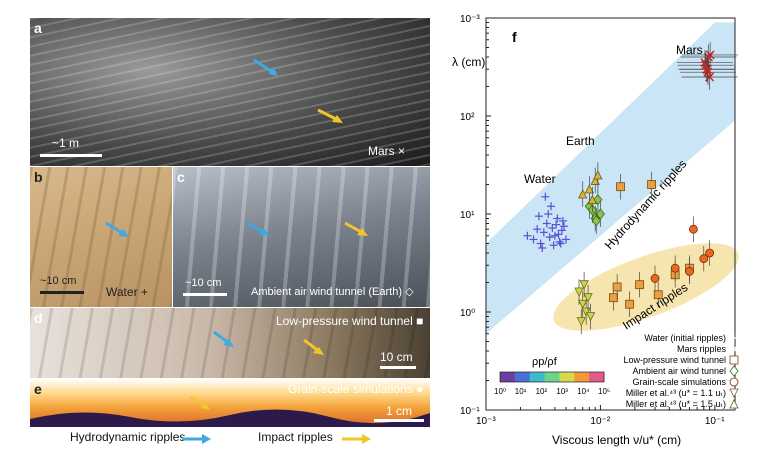 Image resolution: width=777 pixels, height=455 pixels. I want to click on panel-b-arrow, so click(117, 229).